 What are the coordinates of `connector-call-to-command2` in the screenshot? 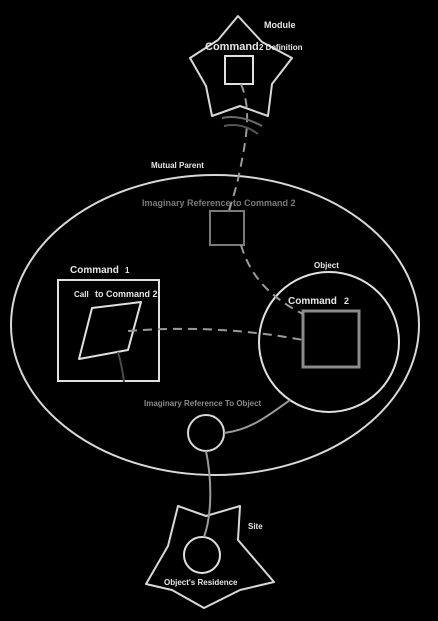 It's located at (215, 334).